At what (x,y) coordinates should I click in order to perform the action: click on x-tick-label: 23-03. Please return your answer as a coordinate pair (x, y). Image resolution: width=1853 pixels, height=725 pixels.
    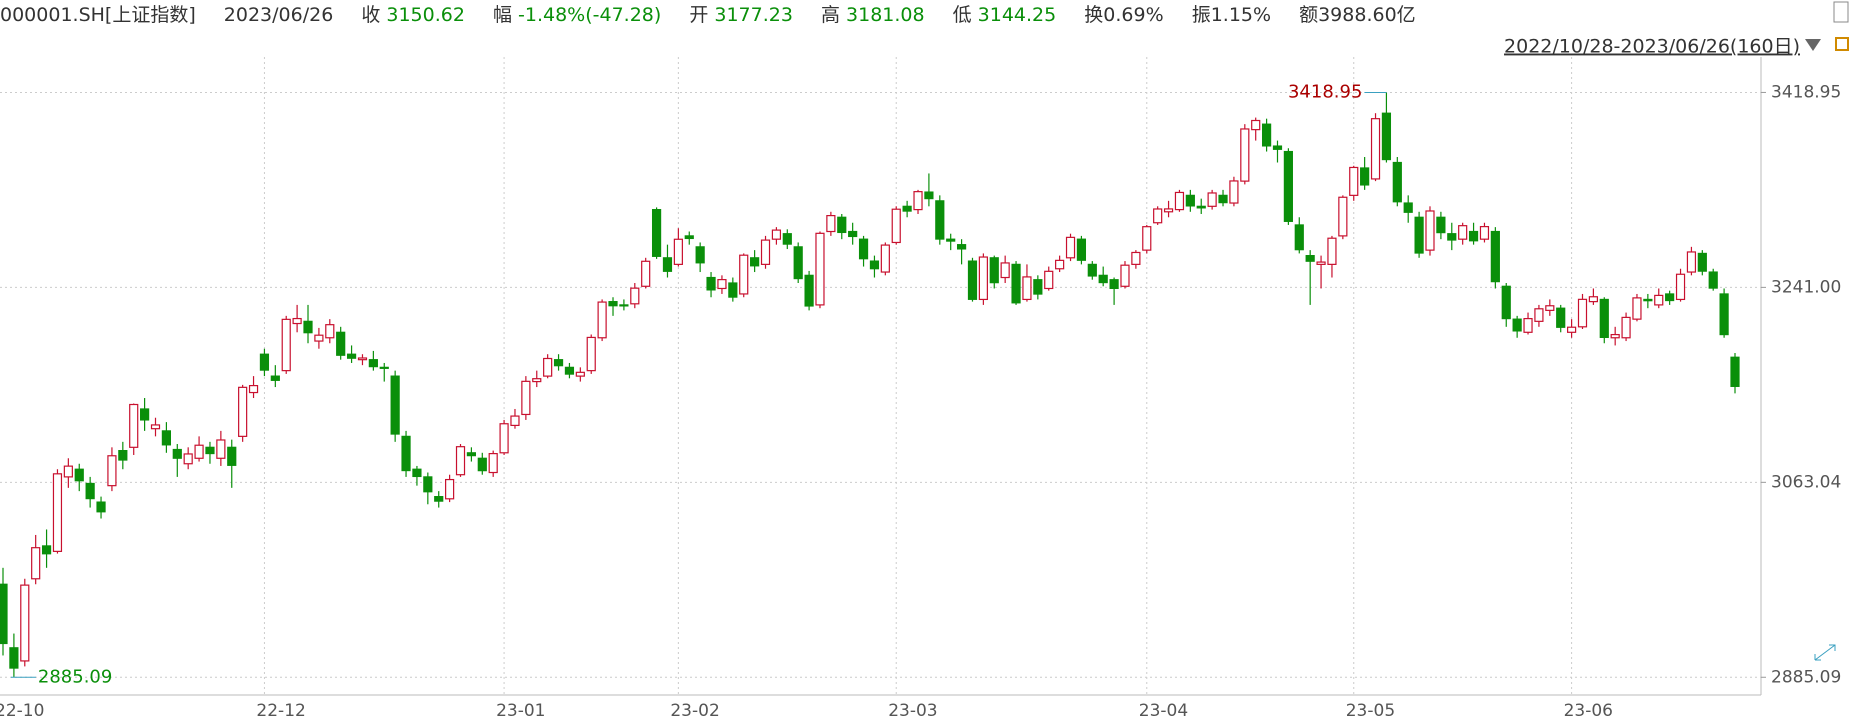
    Looking at the image, I should click on (912, 711).